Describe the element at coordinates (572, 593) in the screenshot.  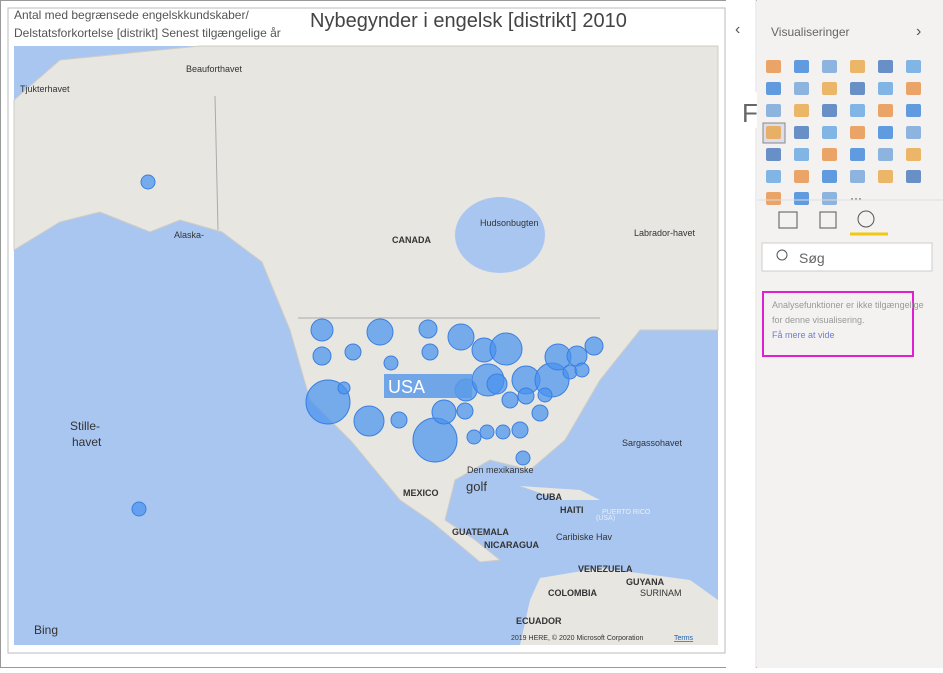
I see `map-label: COLOMBIA` at that location.